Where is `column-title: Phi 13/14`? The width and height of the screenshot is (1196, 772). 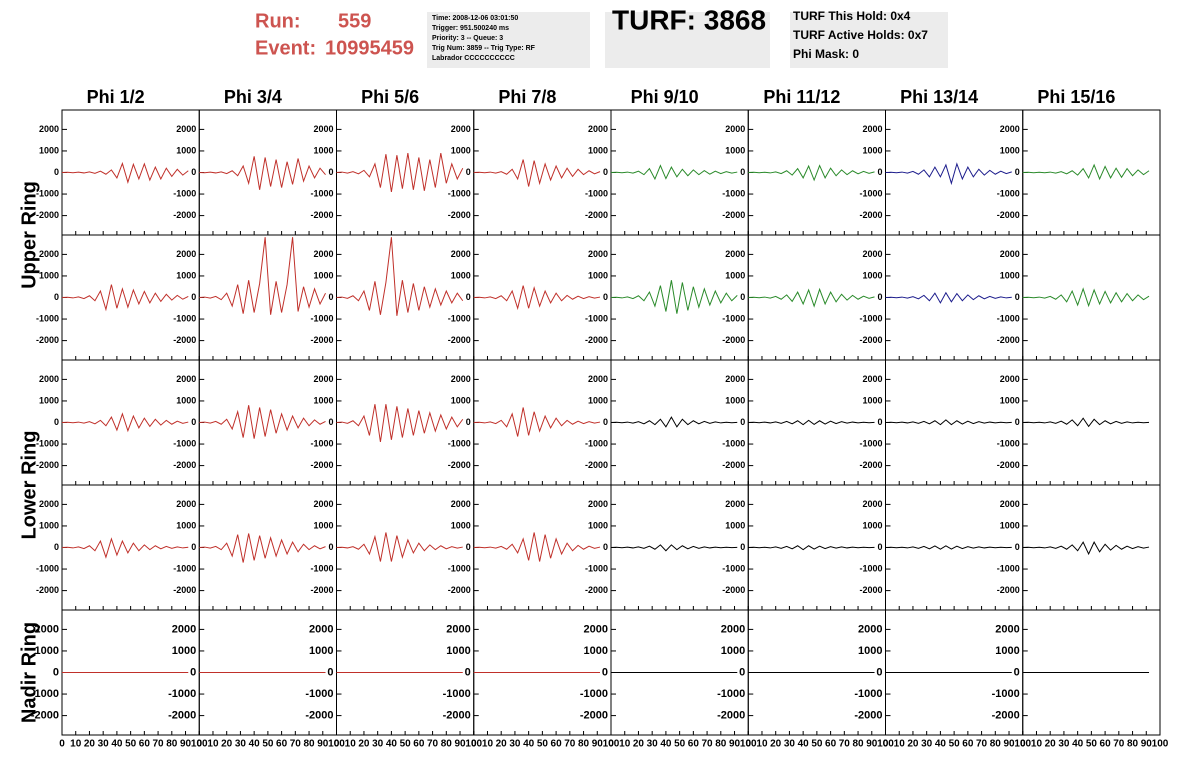
column-title: Phi 13/14 is located at coordinates (939, 97).